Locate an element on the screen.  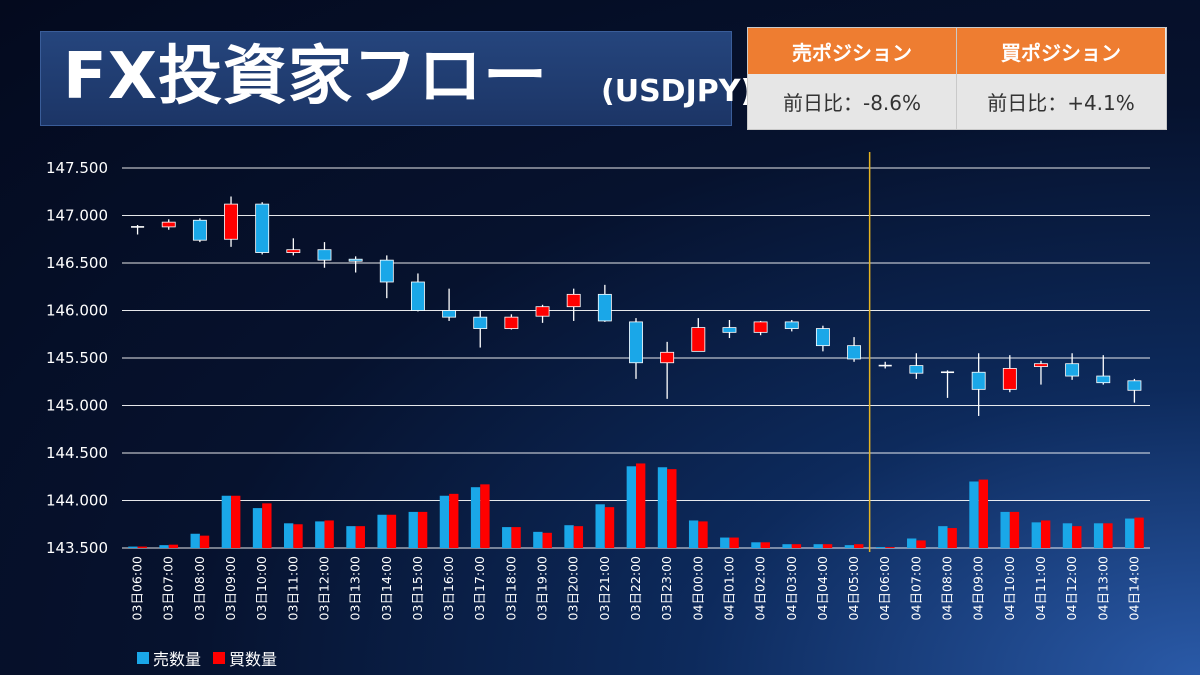
x-tick-label: 03日21:00 is located at coordinates (604, 588).